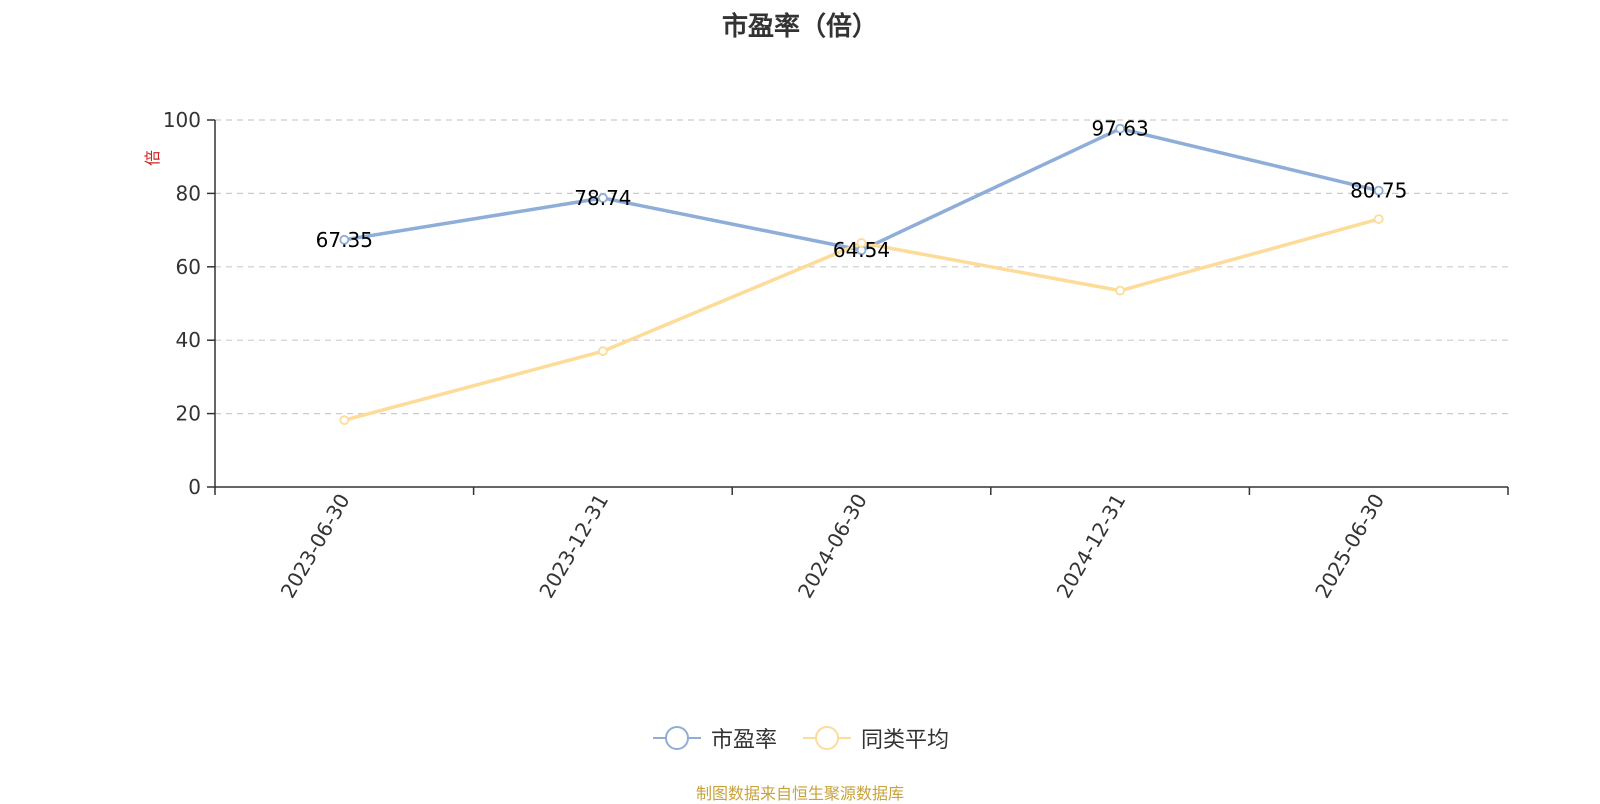 The height and width of the screenshot is (804, 1600). Describe the element at coordinates (799, 27) in the screenshot. I see `chart-title: 市盈率（倍）` at that location.